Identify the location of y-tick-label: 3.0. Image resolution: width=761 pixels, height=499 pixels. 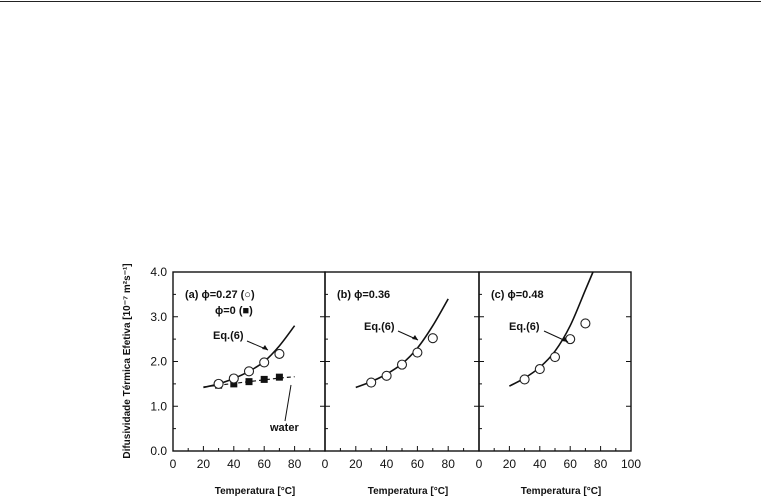
(158, 317).